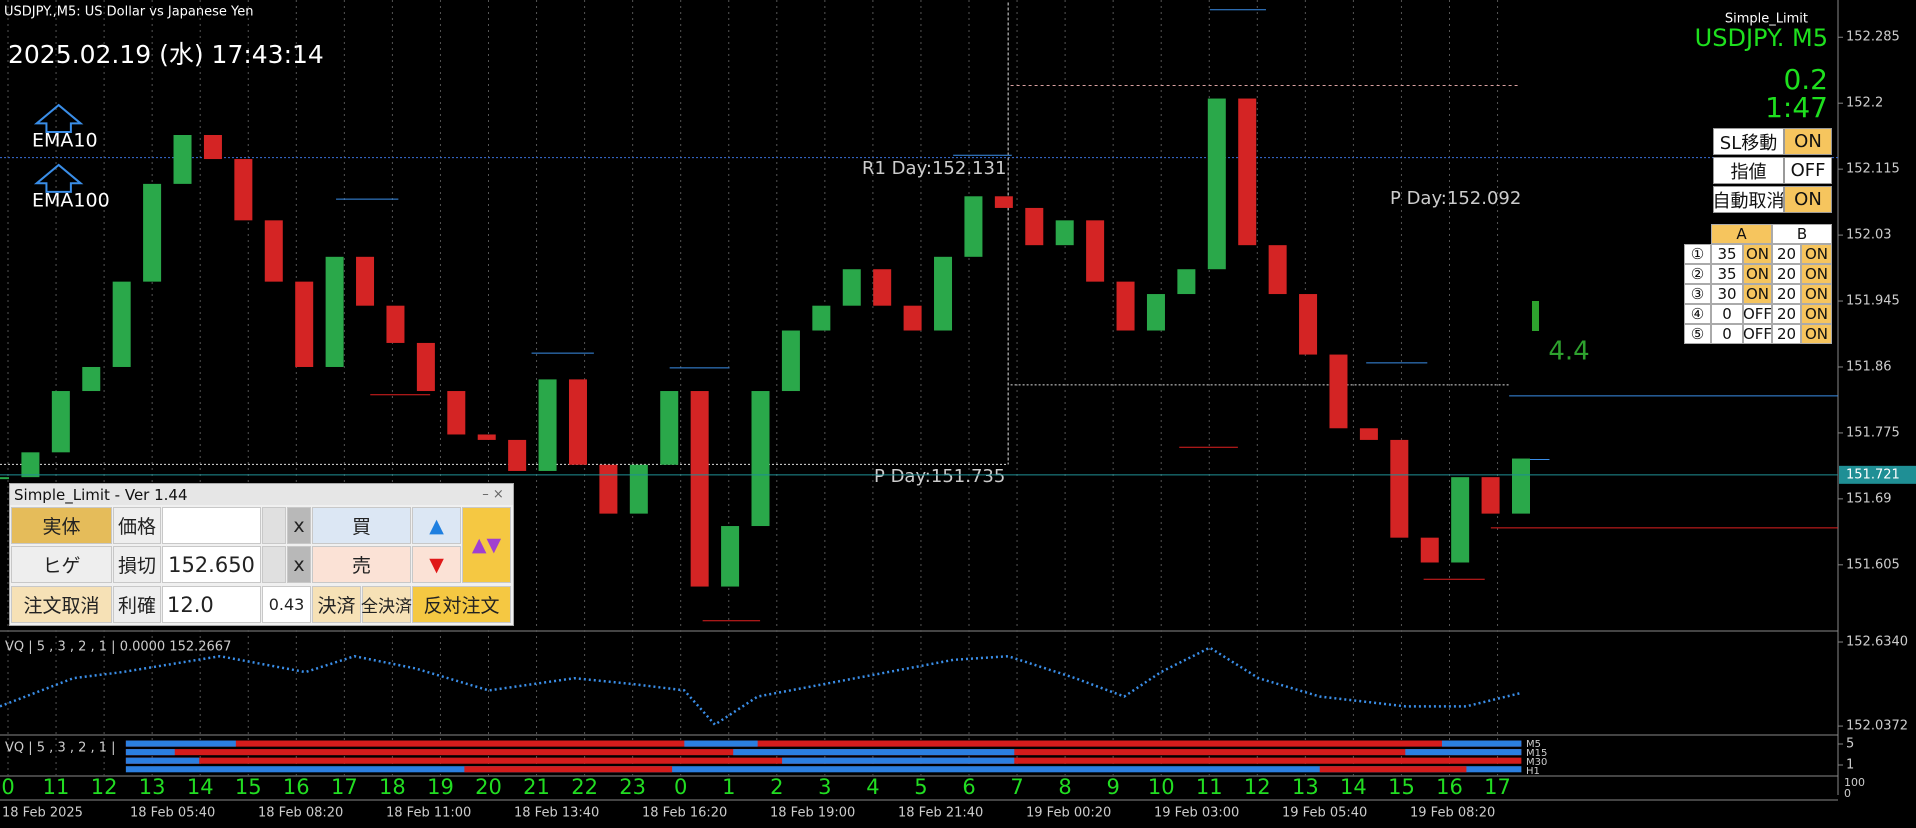  What do you see at coordinates (211, 604) in the screenshot?
I see `tp-input: 12.0` at bounding box center [211, 604].